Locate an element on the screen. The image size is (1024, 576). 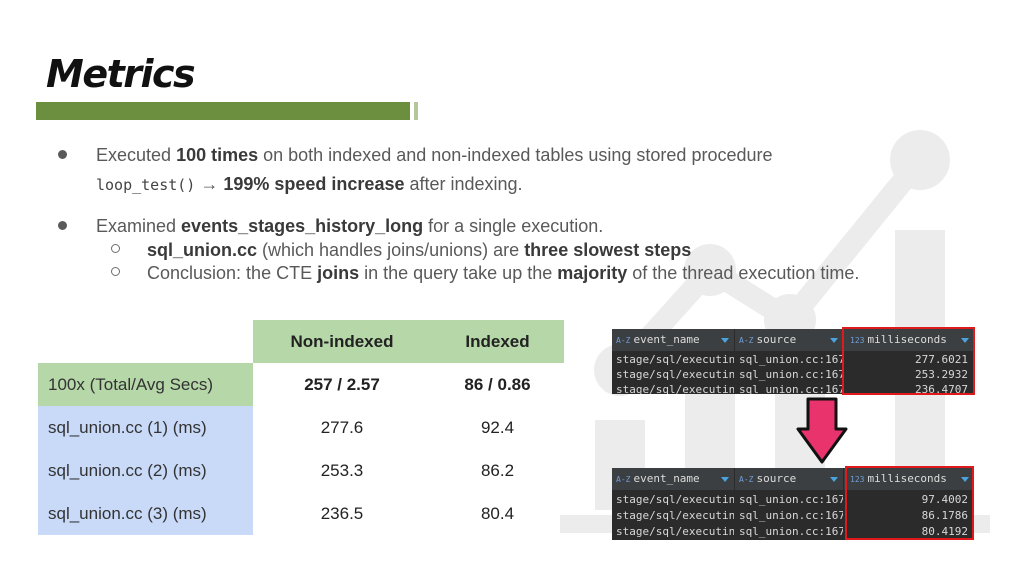
sub-bullet-text: in the query take up the is located at coordinates (458, 273).